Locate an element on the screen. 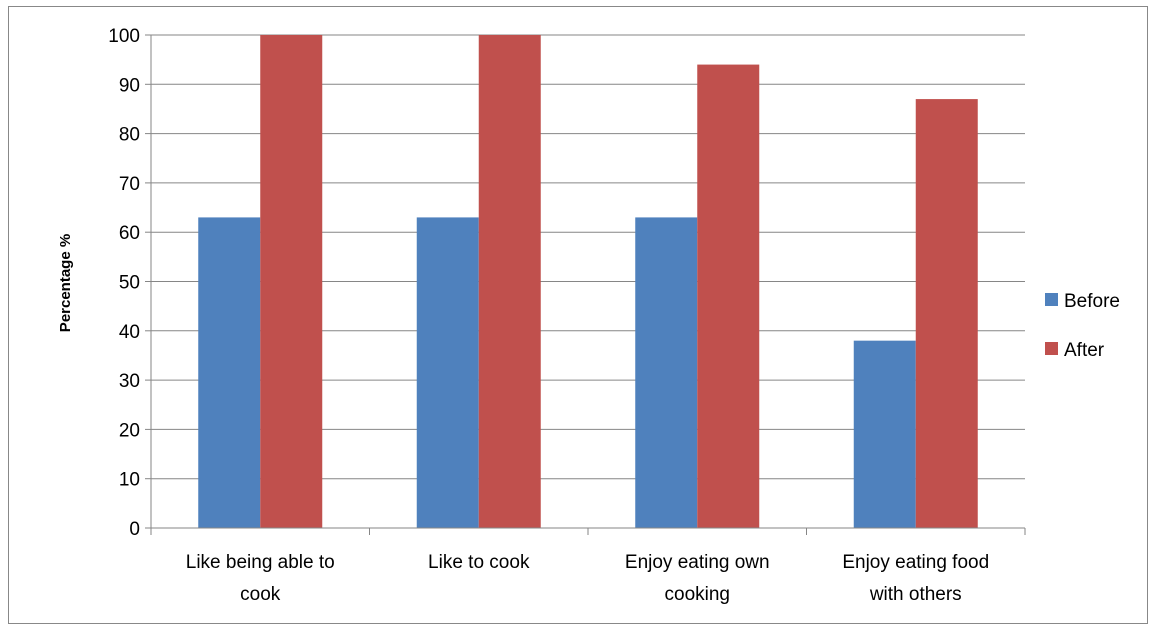 This screenshot has width=1155, height=630. y-tick-label: 10 is located at coordinates (129, 480).